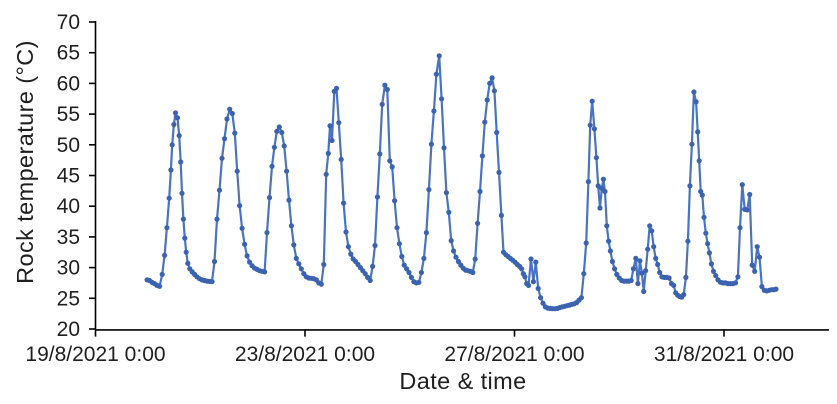 The height and width of the screenshot is (404, 837). What do you see at coordinates (68, 145) in the screenshot?
I see `svg-text: 50` at bounding box center [68, 145].